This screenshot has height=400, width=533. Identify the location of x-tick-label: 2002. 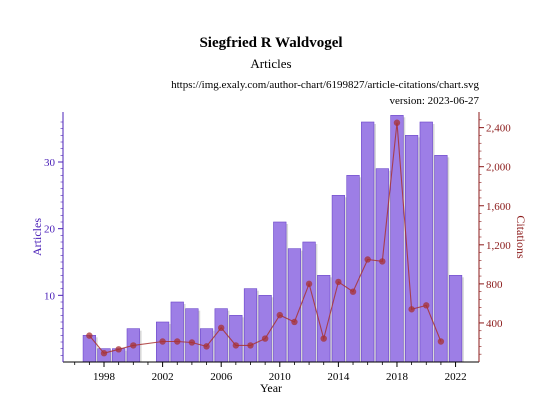
(163, 377).